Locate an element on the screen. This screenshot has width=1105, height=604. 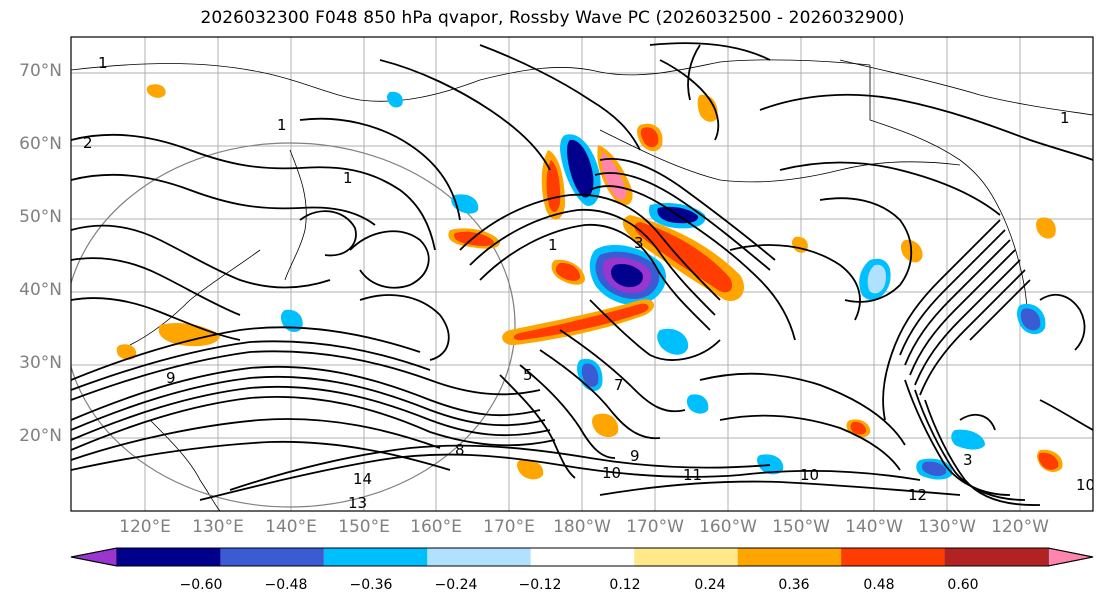
lon-label-140e: 140°E is located at coordinates (291, 527).